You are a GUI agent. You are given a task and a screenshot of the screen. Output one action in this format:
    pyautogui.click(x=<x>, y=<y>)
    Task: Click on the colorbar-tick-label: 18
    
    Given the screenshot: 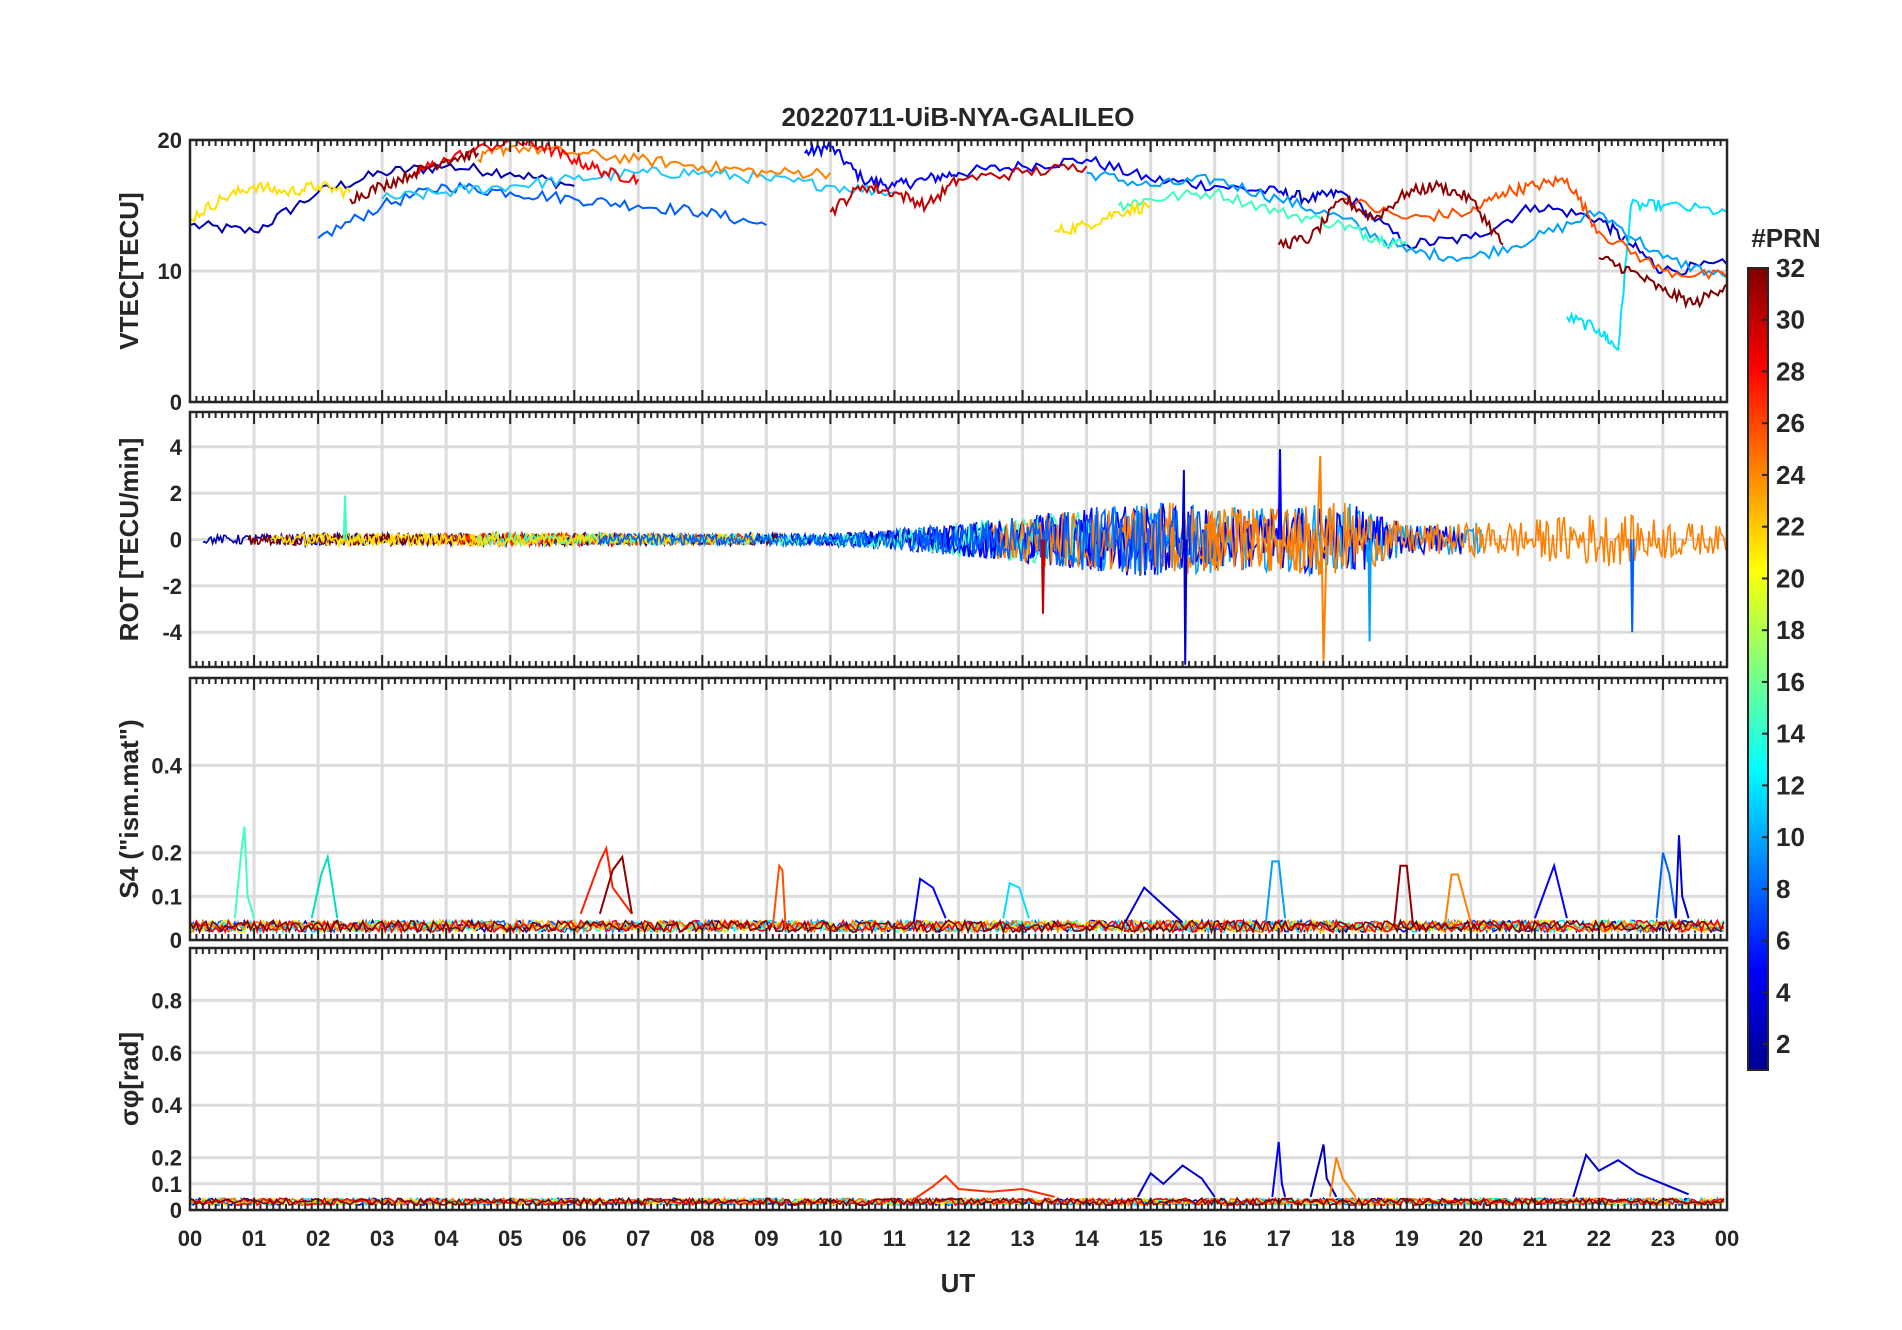 What is the action you would take?
    pyautogui.click(x=1790, y=630)
    